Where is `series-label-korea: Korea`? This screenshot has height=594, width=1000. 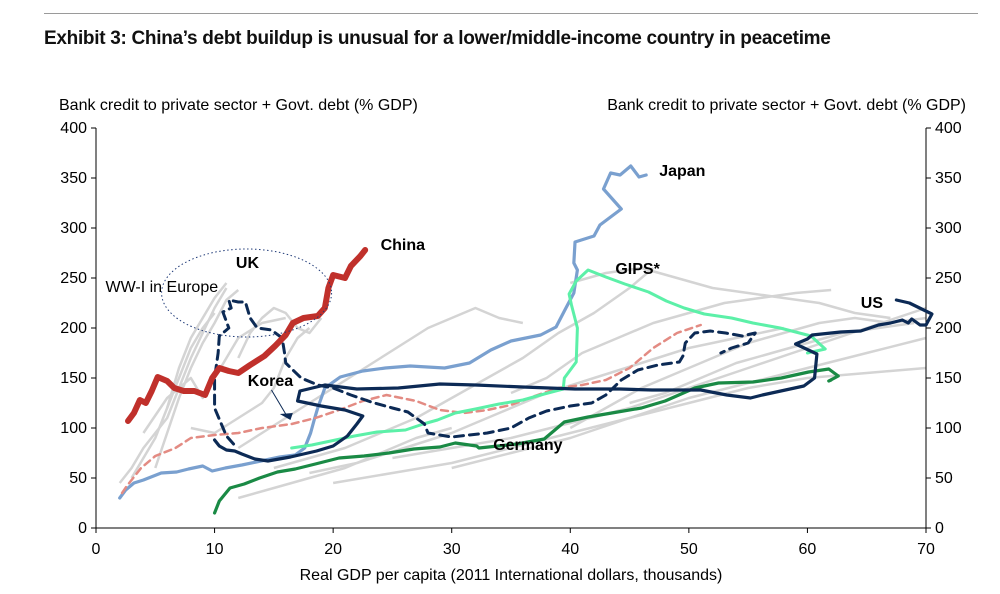 series-label-korea: Korea is located at coordinates (270, 381).